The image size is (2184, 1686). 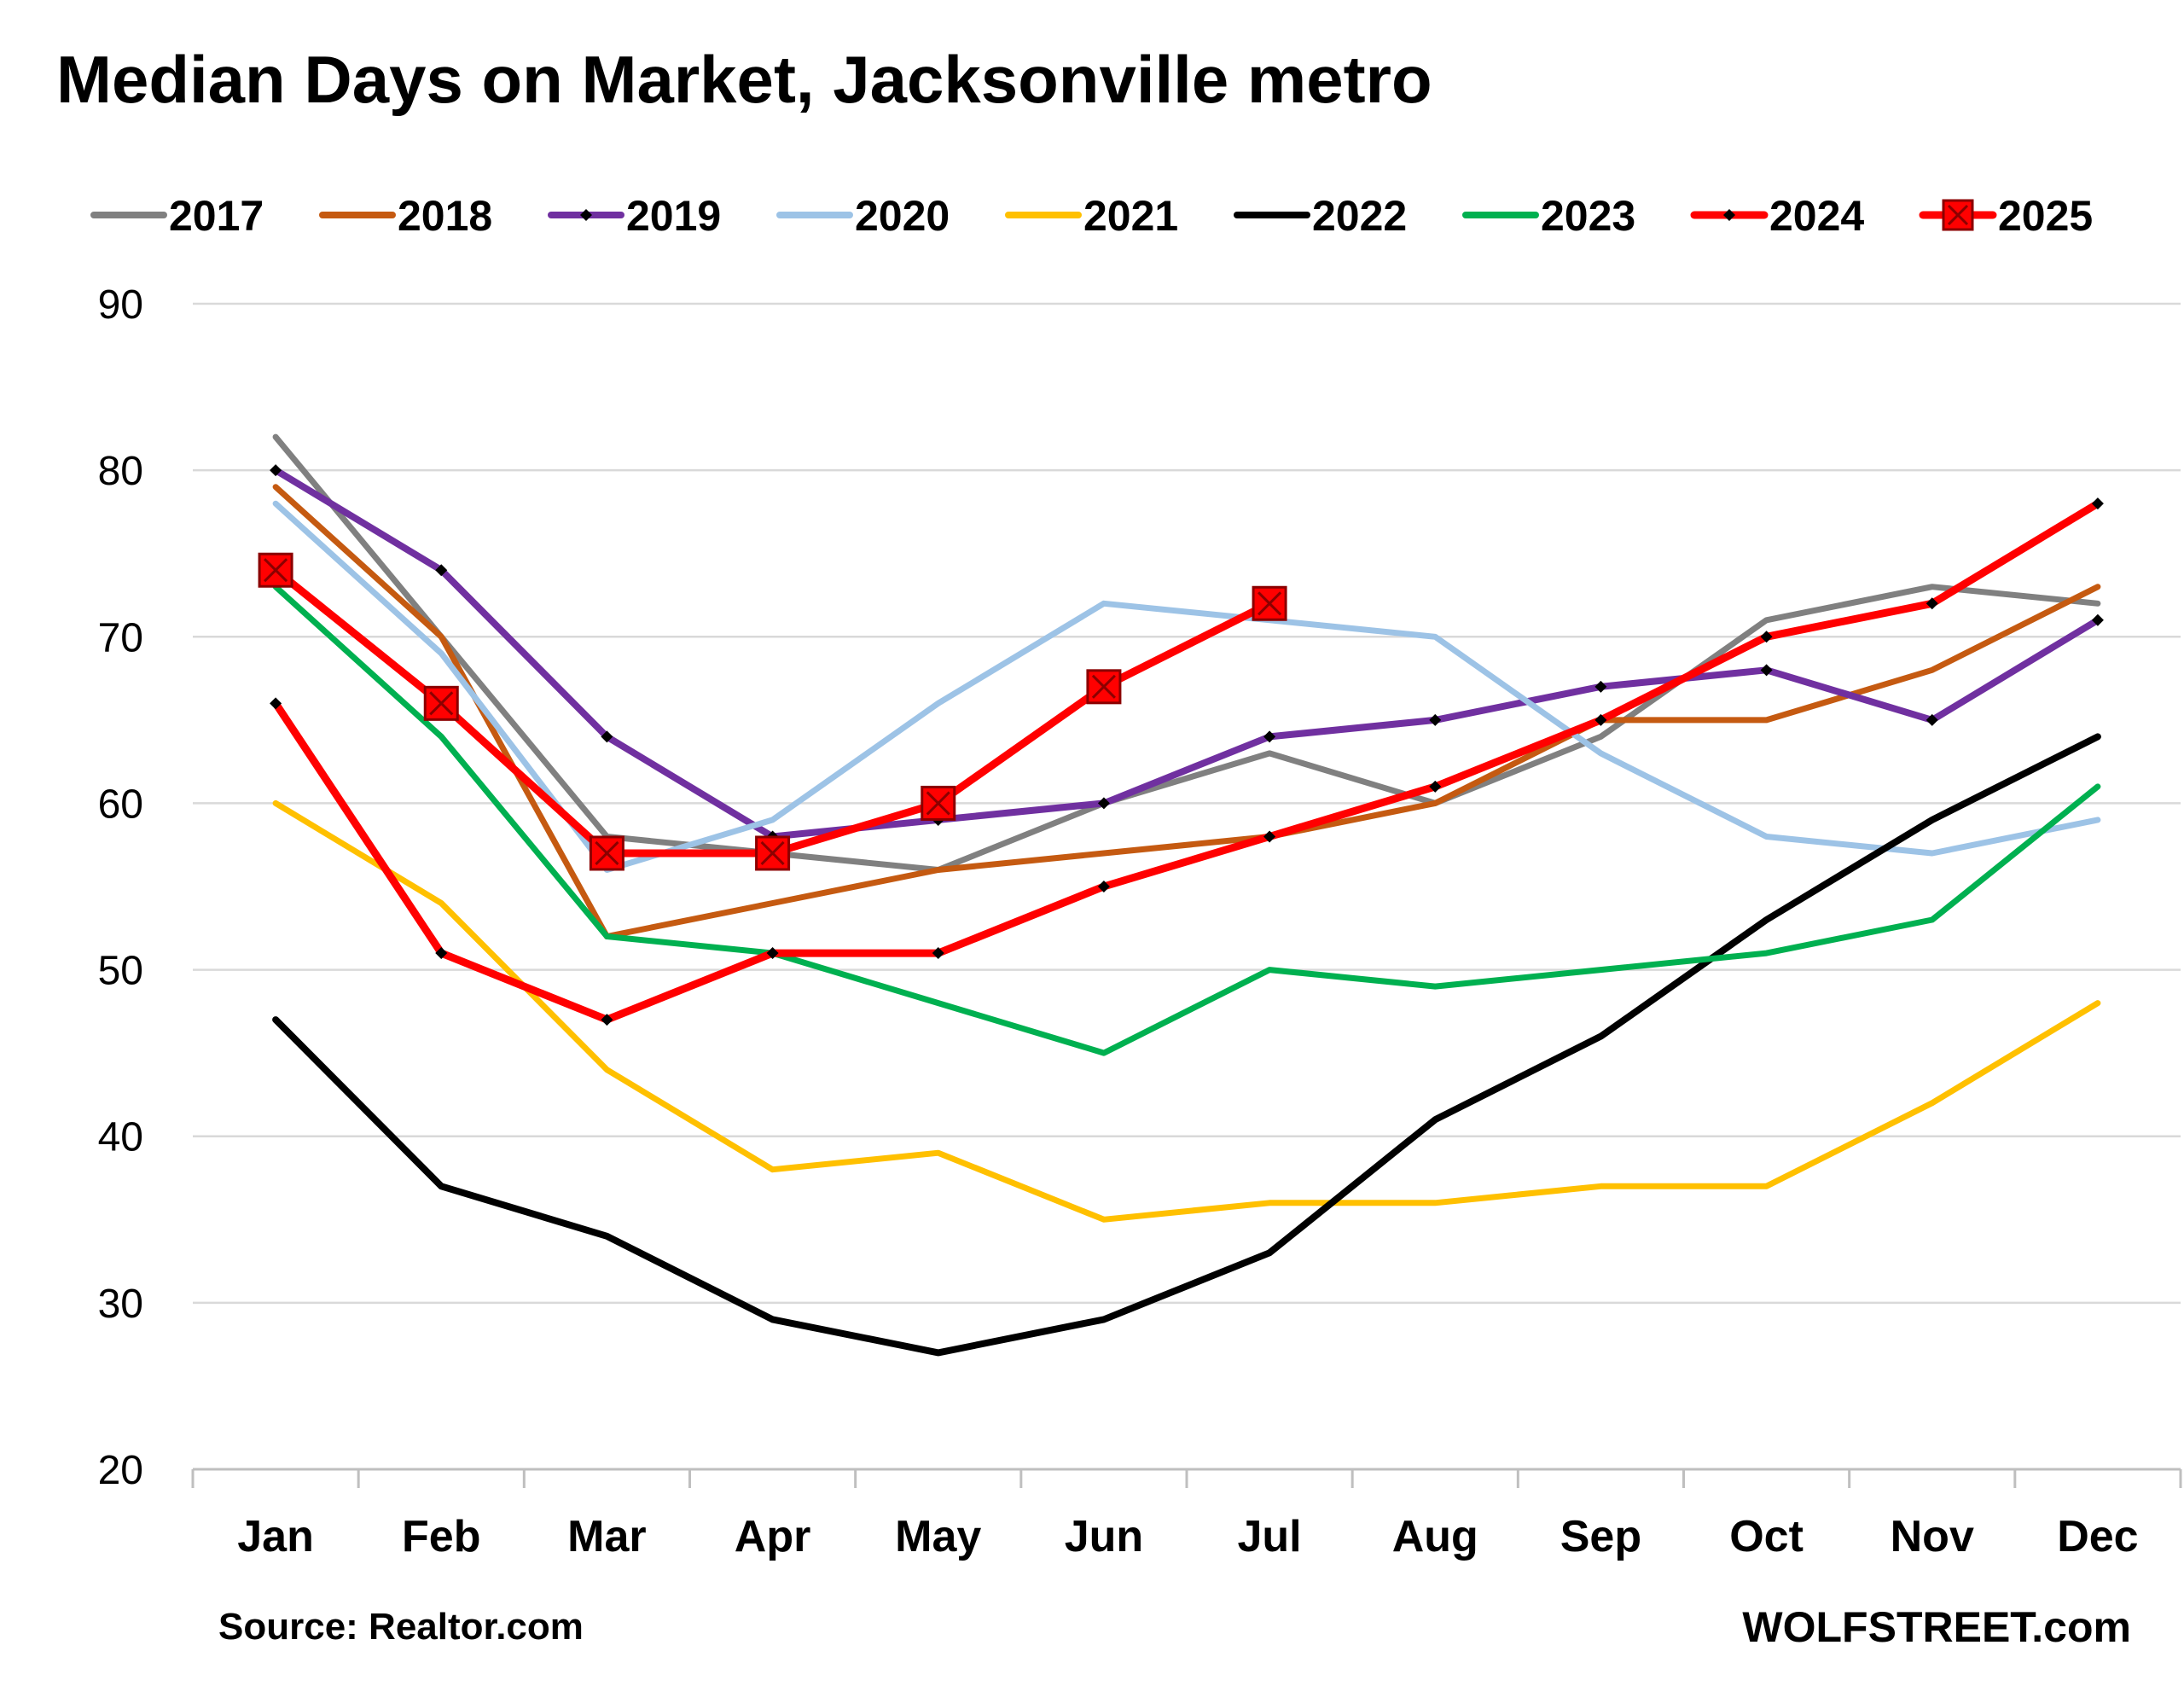 I want to click on legend-label: 2025, so click(x=2045, y=216).